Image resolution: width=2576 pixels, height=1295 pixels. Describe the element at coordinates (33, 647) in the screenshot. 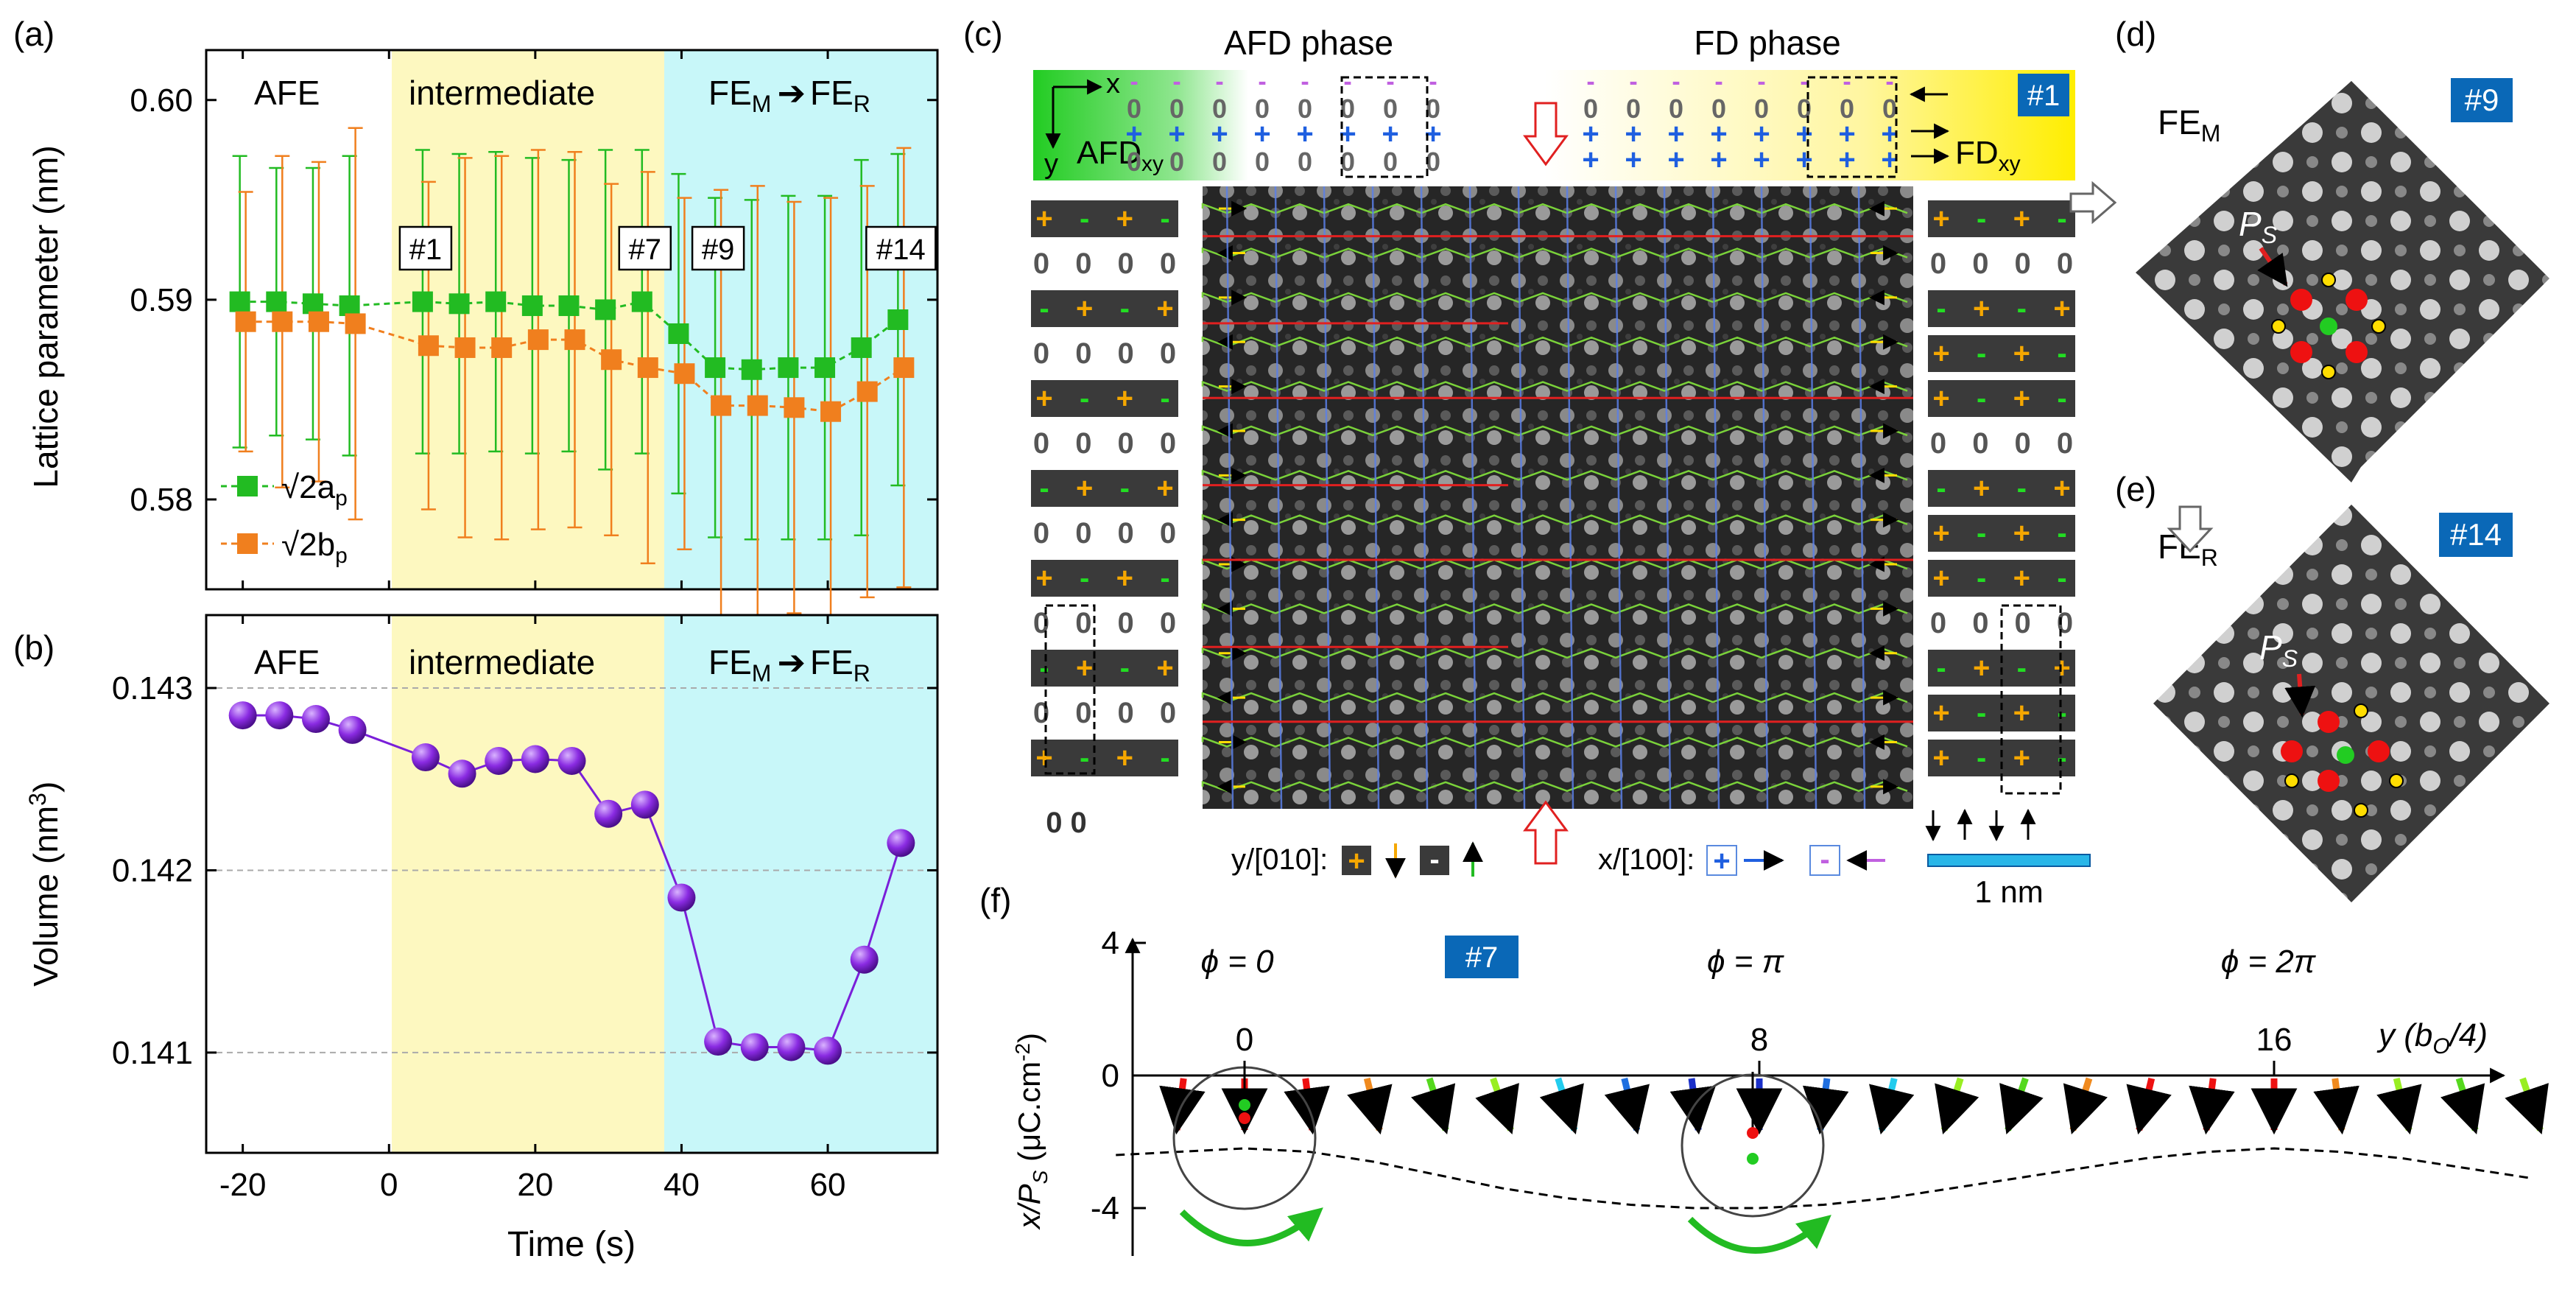

I see `panel-b-label: (b)` at that location.